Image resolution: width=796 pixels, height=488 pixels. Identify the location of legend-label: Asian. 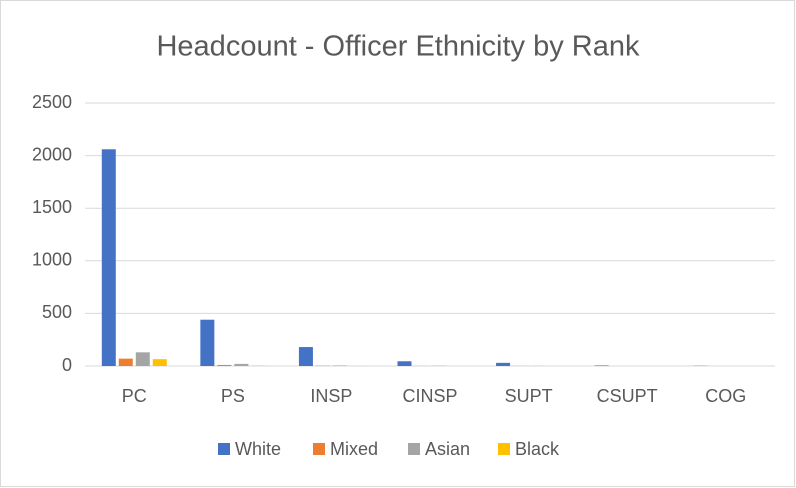
(447, 449).